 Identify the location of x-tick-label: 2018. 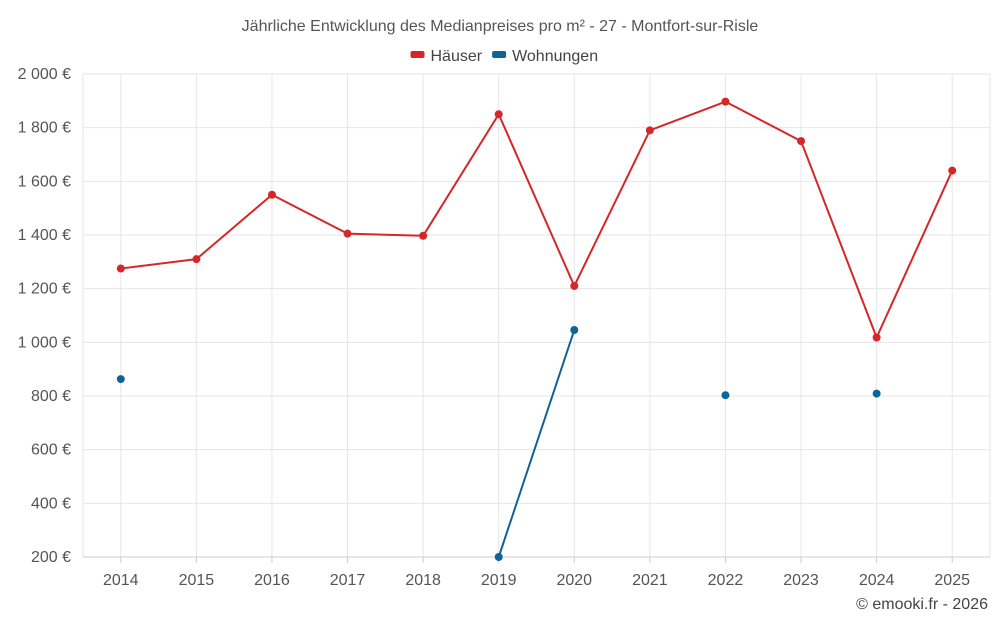
(423, 580).